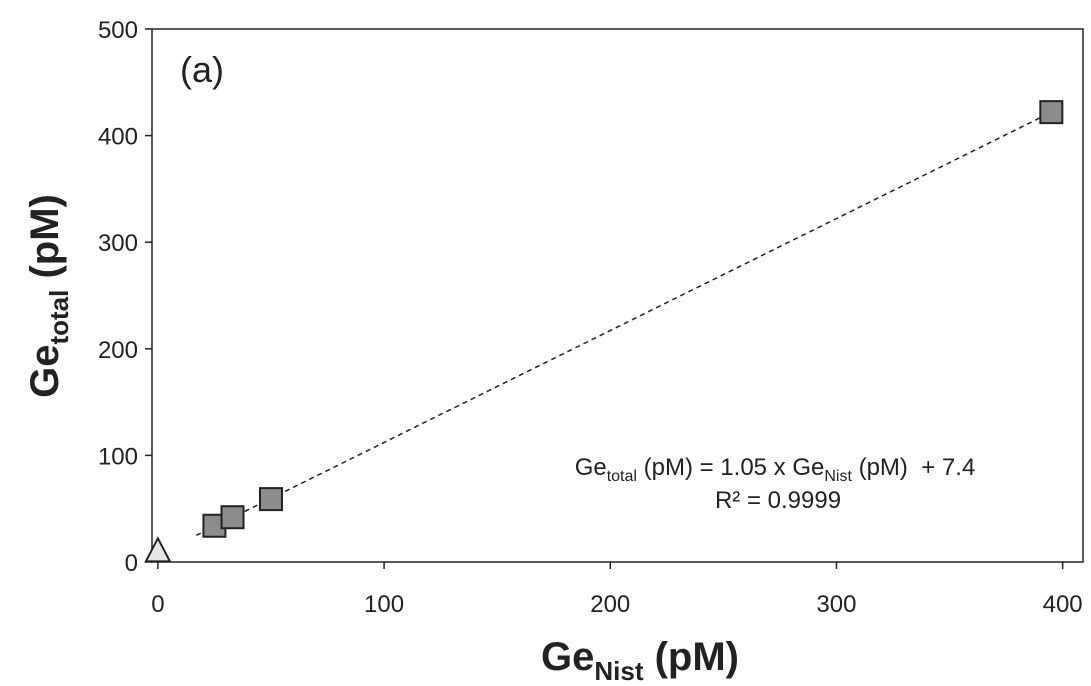 This screenshot has height=686, width=1091. Describe the element at coordinates (118, 137) in the screenshot. I see `y-tick-label: 400` at that location.